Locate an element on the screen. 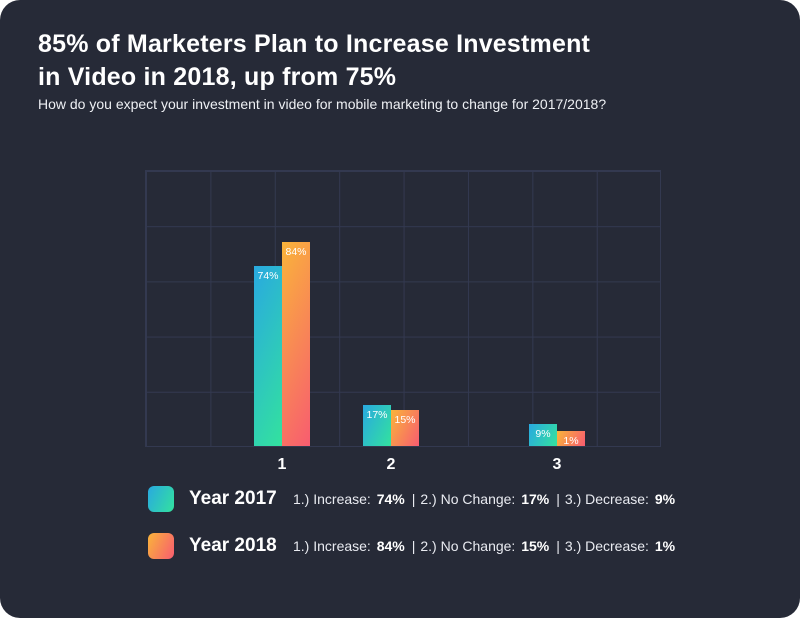  bar-year-2018-cat-3: 1% is located at coordinates (571, 439).